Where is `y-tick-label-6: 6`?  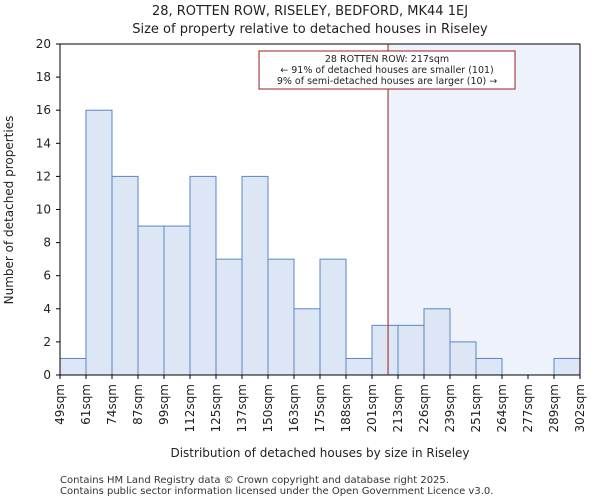
y-tick-label-6: 6 is located at coordinates (47, 276).